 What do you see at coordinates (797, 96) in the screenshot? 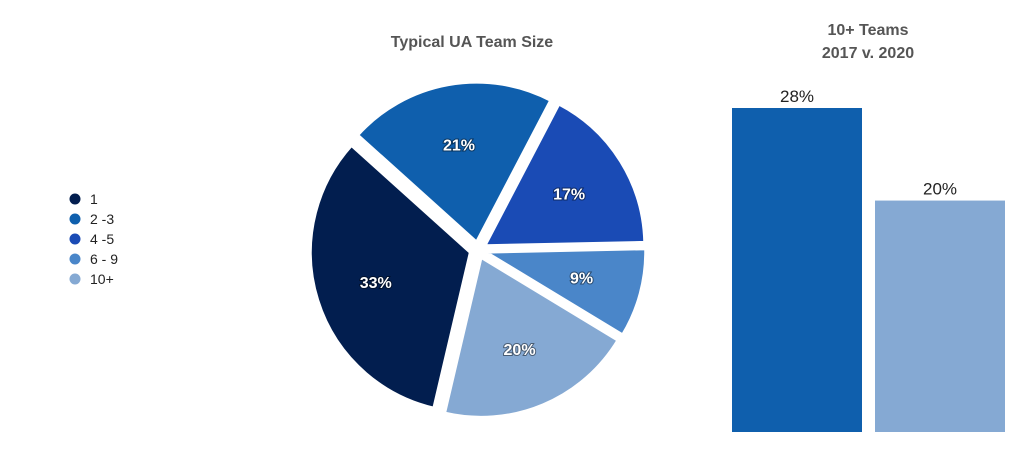
I see `bar-value-label: 28%` at bounding box center [797, 96].